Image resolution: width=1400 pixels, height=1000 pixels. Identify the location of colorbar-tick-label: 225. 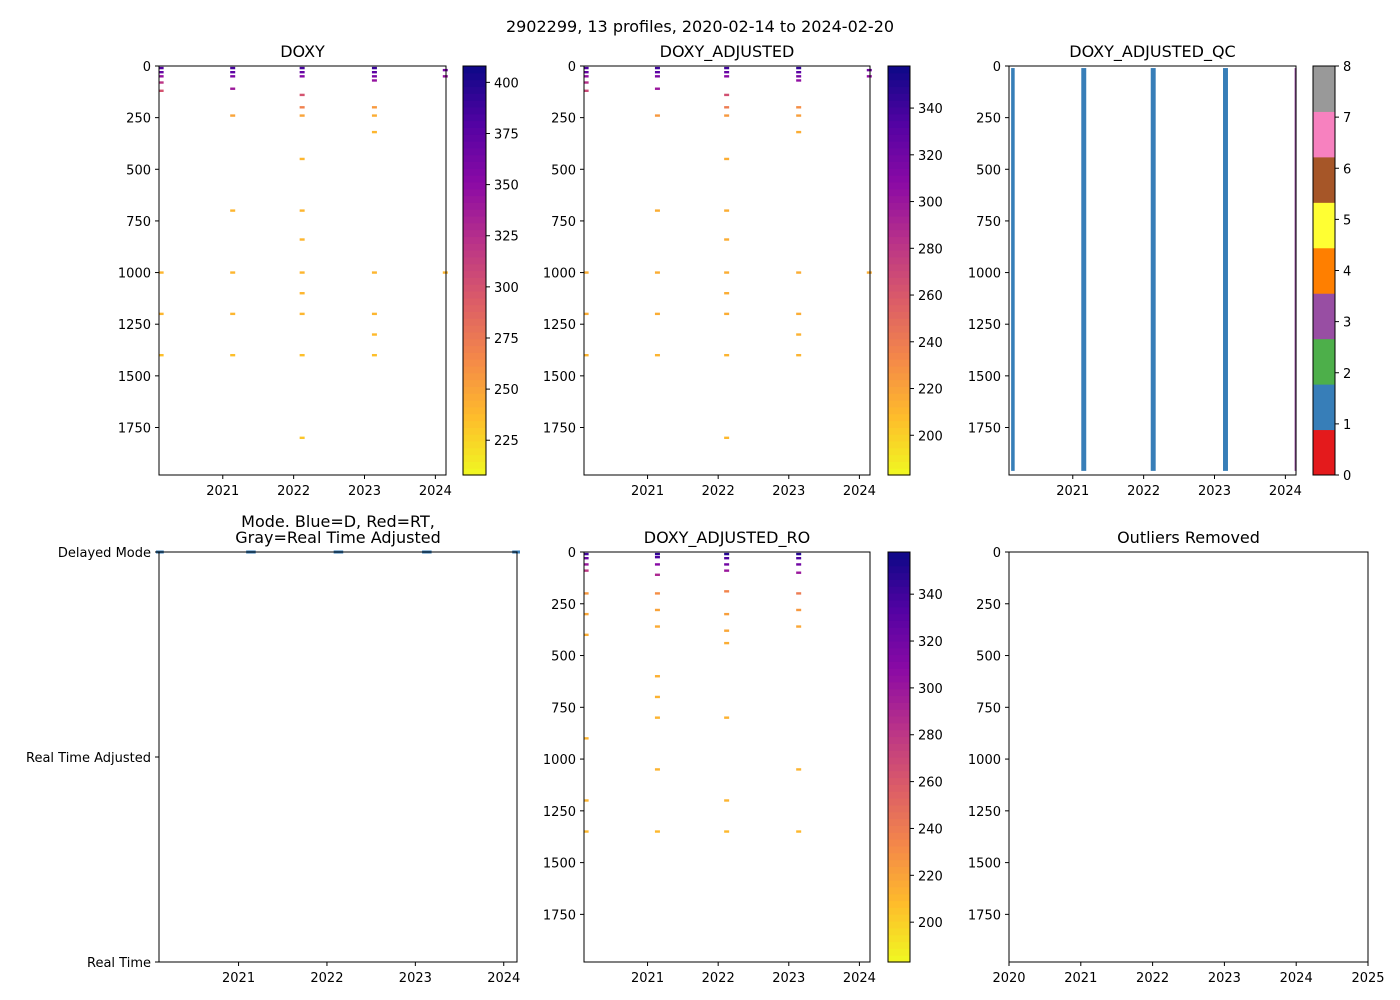
(506, 441).